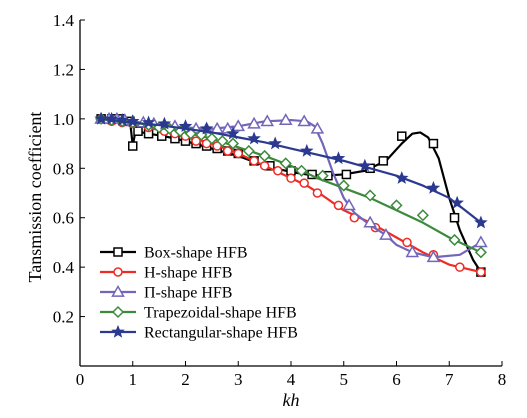 Image resolution: width=527 pixels, height=418 pixels. What do you see at coordinates (133, 379) in the screenshot?
I see `x-tick-label: 1` at bounding box center [133, 379].